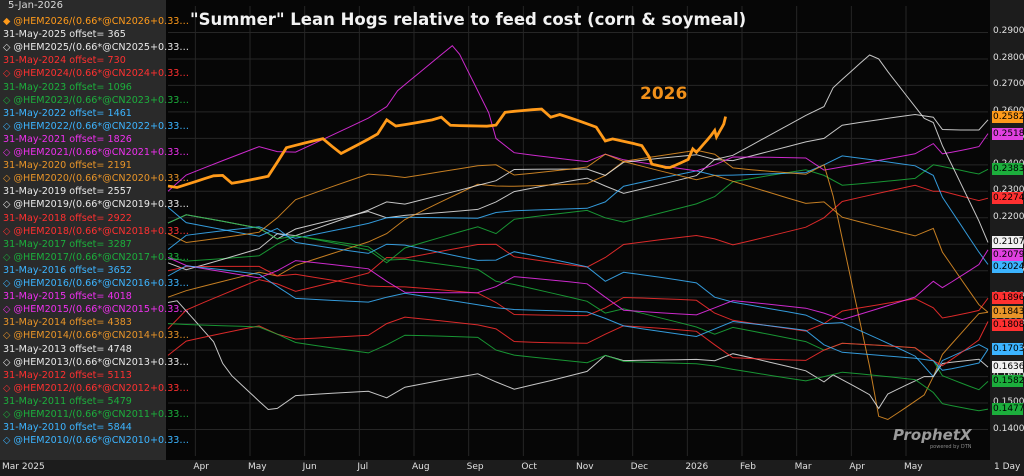 The height and width of the screenshot is (476, 1024). I want to click on y-tick-label: 0.2900, so click(1008, 31).